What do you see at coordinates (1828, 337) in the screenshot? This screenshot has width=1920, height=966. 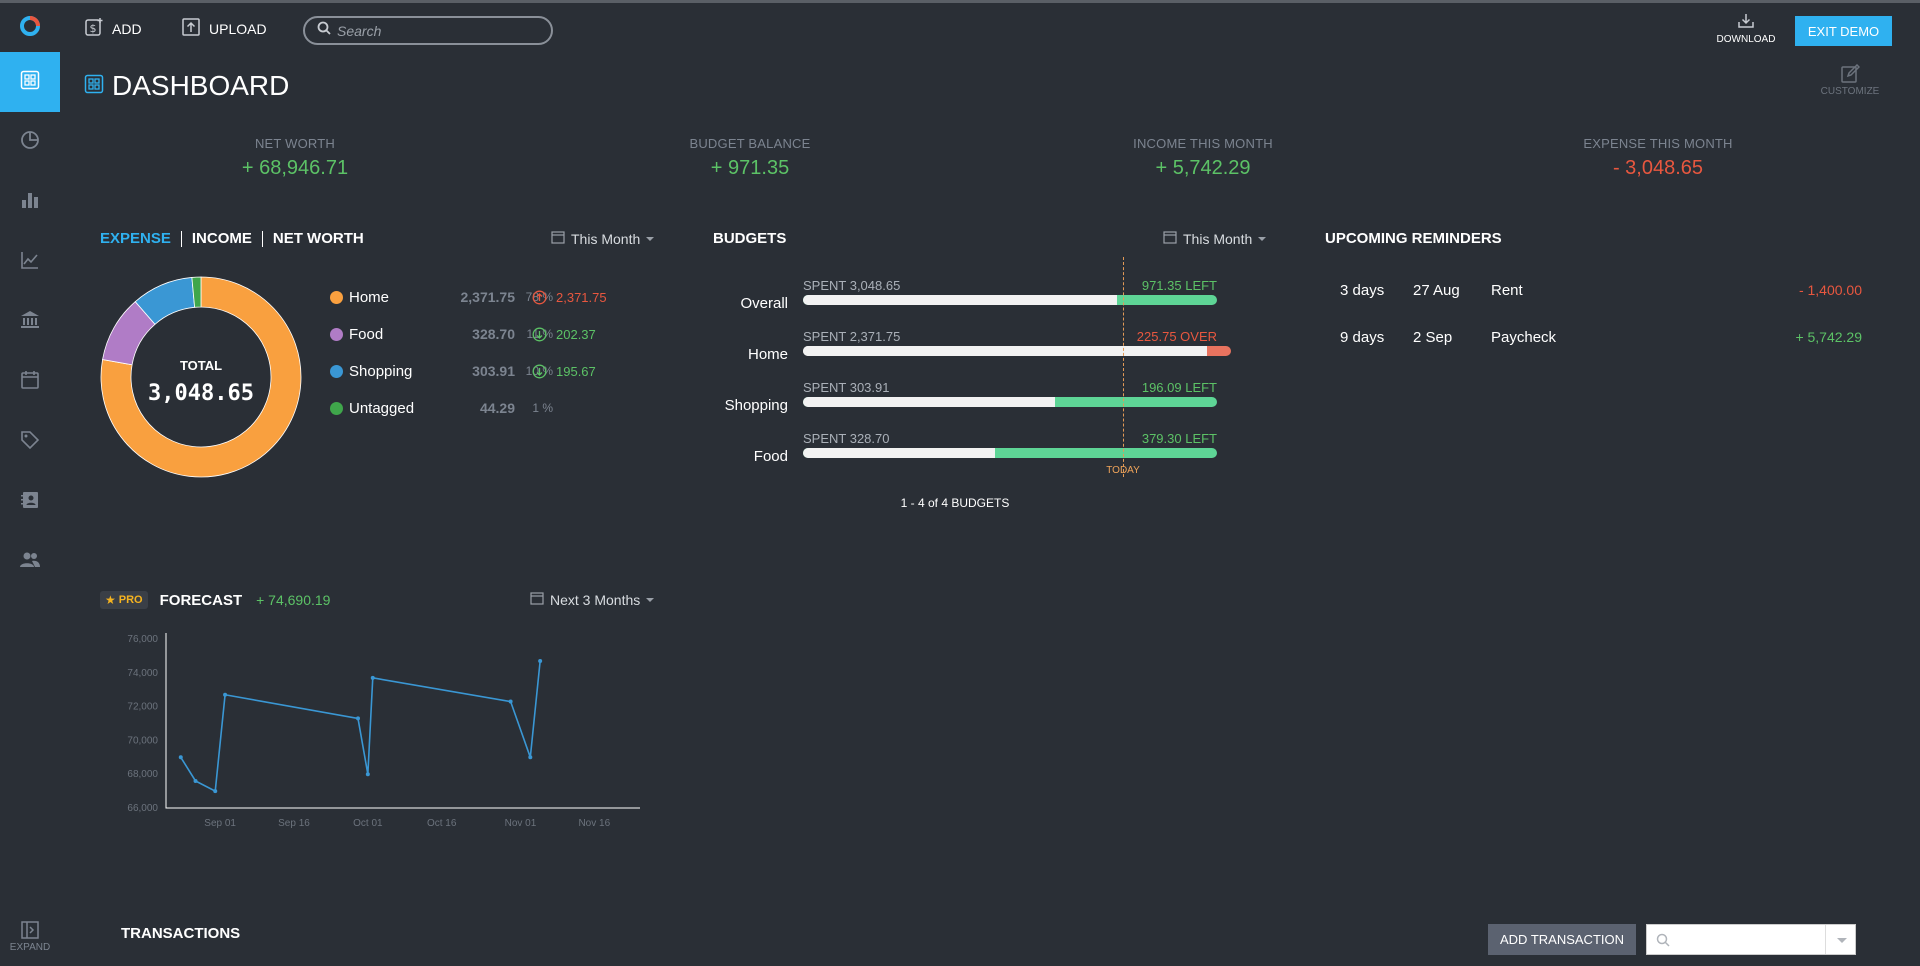 I see `reminder-amount: + 5,742.29` at bounding box center [1828, 337].